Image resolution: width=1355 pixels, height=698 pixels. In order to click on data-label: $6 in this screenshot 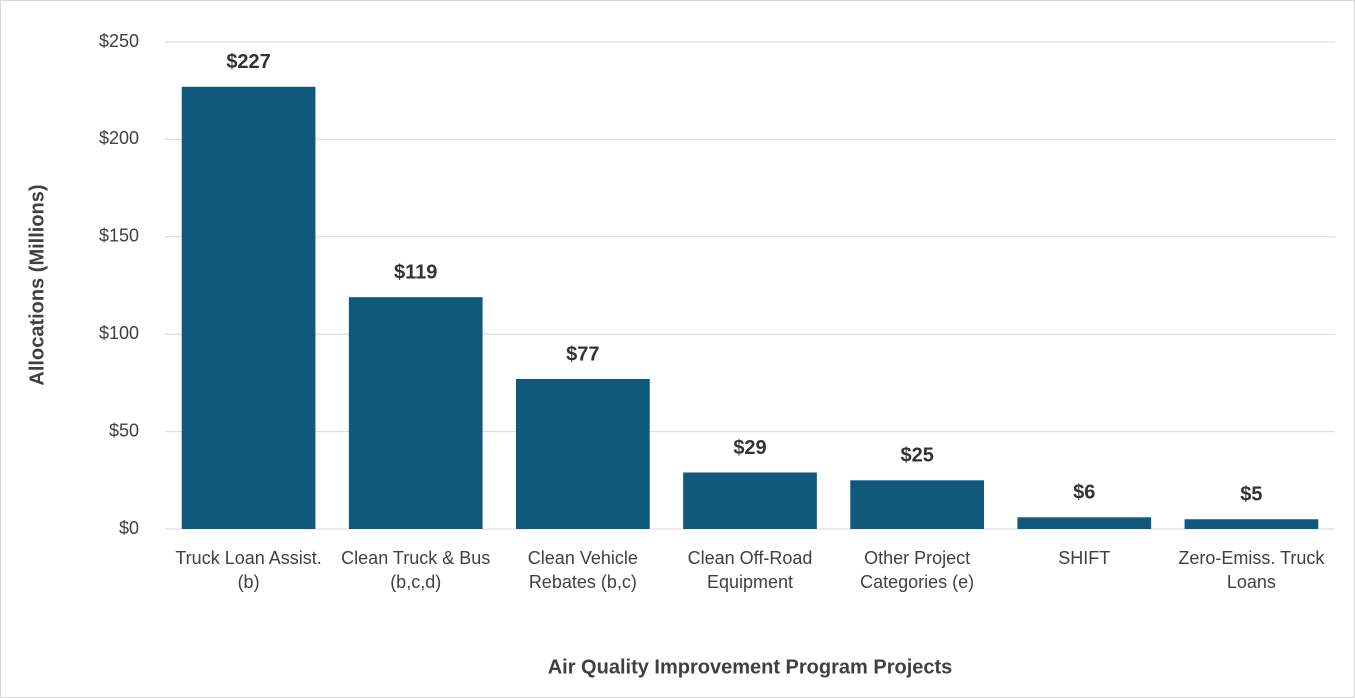, I will do `click(1084, 493)`.